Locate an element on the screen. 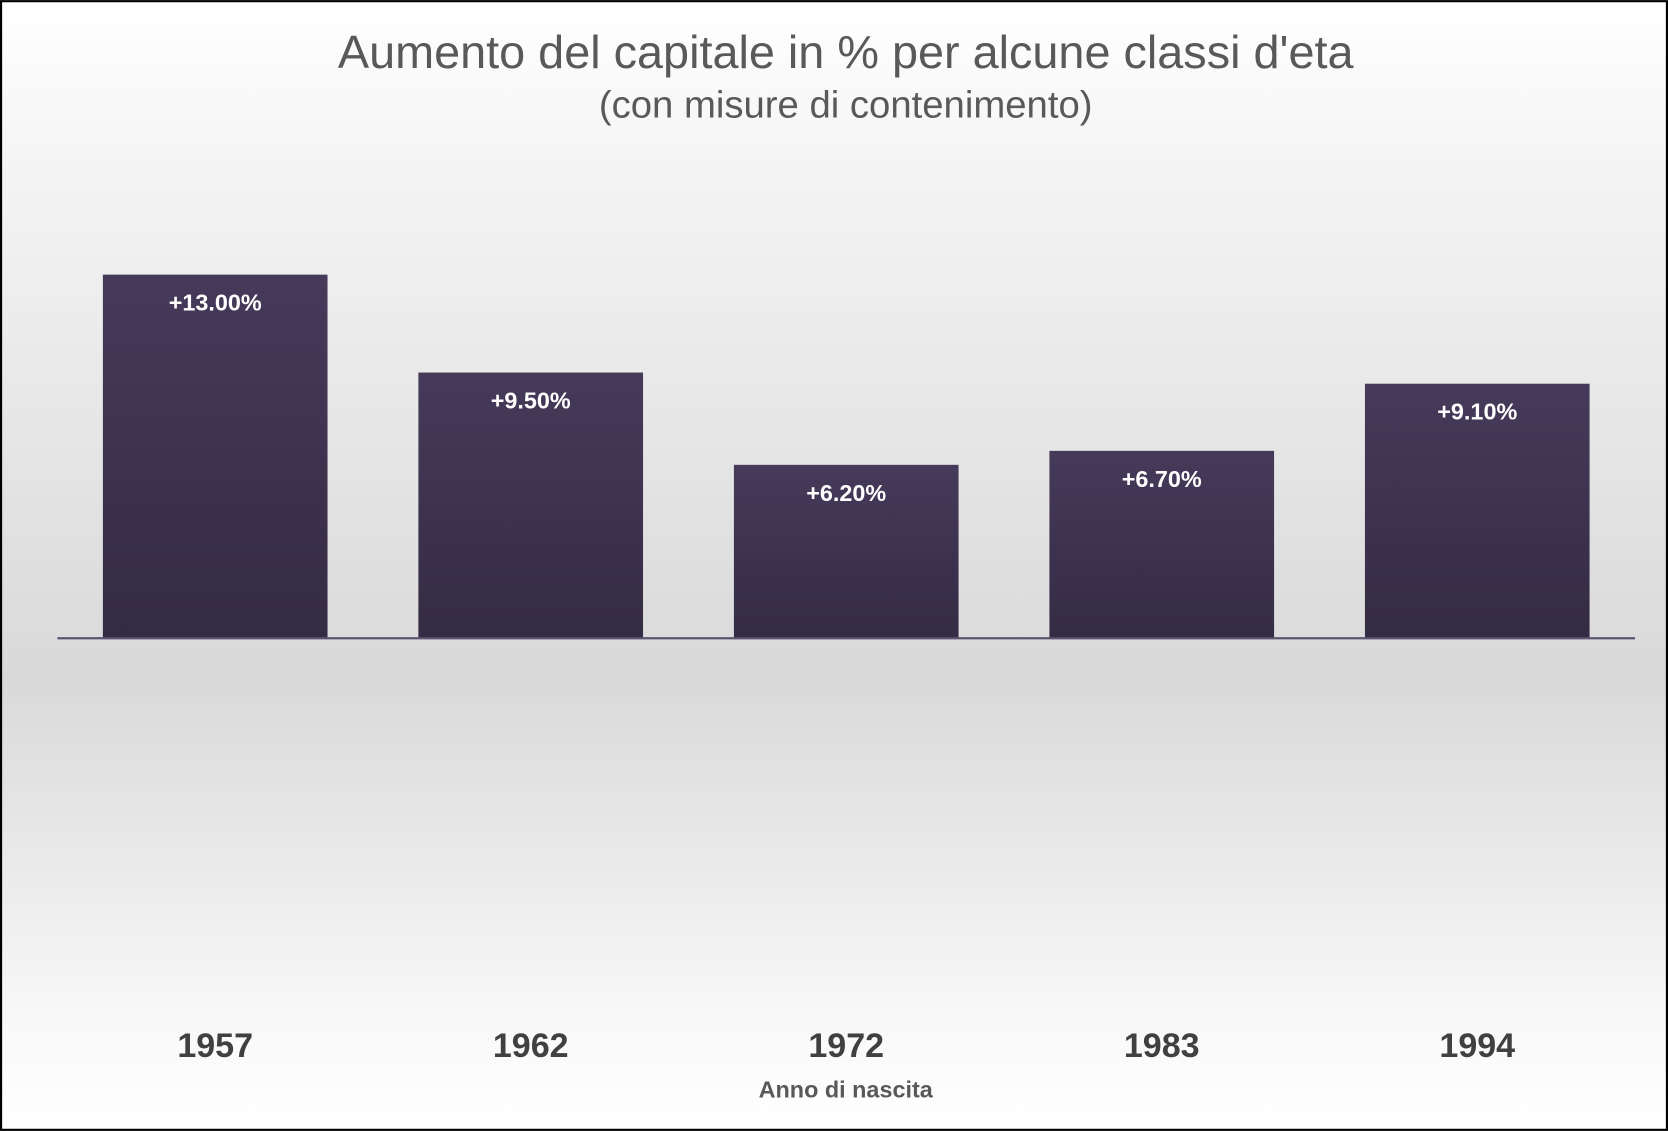  value-label: +9.50% is located at coordinates (531, 401).